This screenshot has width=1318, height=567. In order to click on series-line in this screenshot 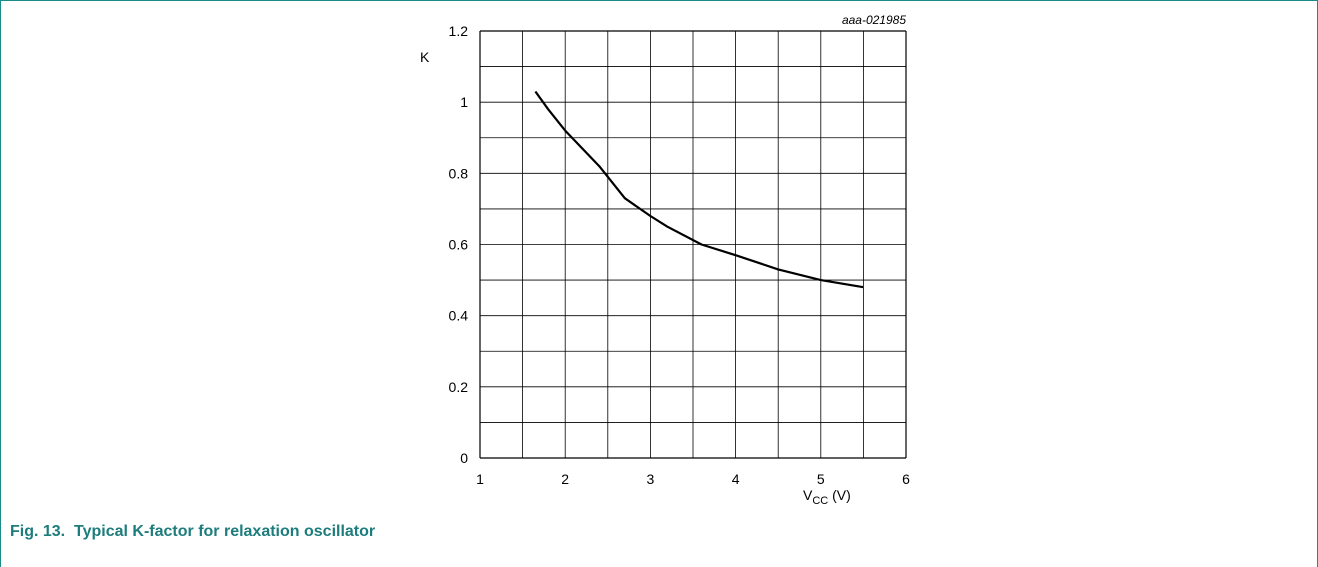, I will do `click(699, 189)`.